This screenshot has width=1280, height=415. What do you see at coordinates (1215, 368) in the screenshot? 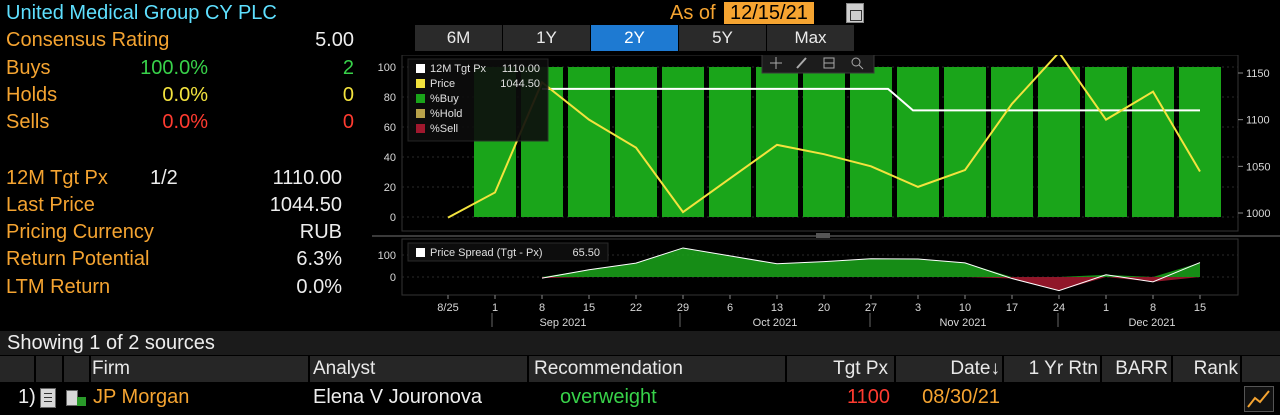
I see `column-rank: Rank` at bounding box center [1215, 368].